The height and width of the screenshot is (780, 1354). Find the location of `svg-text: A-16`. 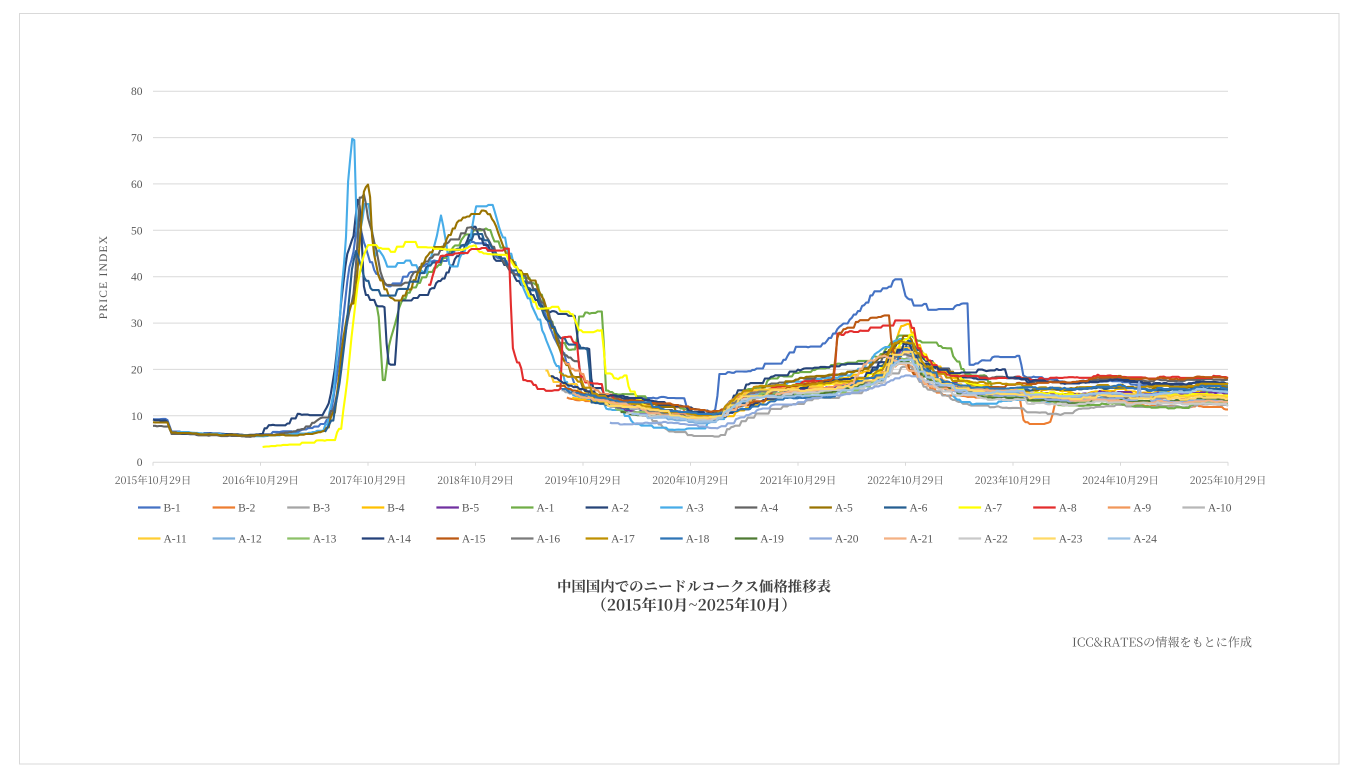

svg-text: A-16 is located at coordinates (549, 540).